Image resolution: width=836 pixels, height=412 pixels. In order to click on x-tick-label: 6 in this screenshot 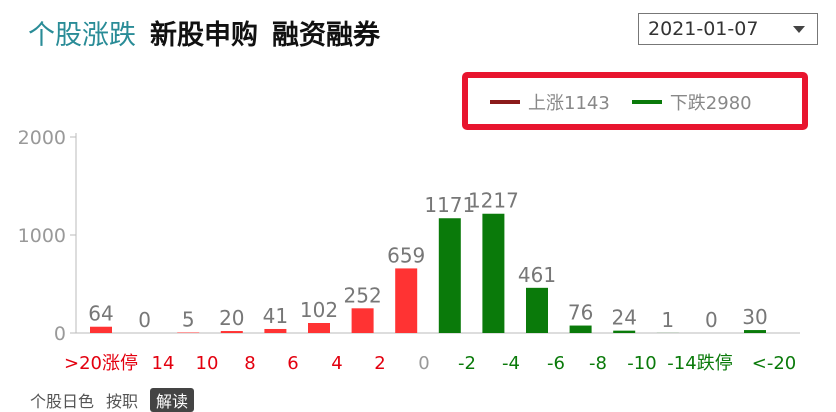, I will do `click(292, 363)`.